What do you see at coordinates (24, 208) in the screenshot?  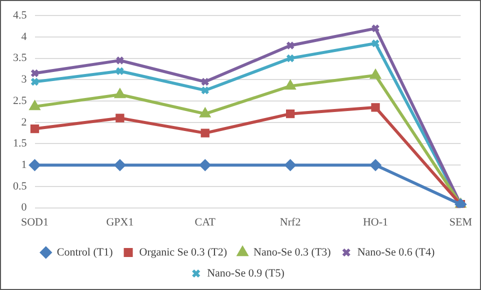 I see `y-tick-label: 0` at bounding box center [24, 208].